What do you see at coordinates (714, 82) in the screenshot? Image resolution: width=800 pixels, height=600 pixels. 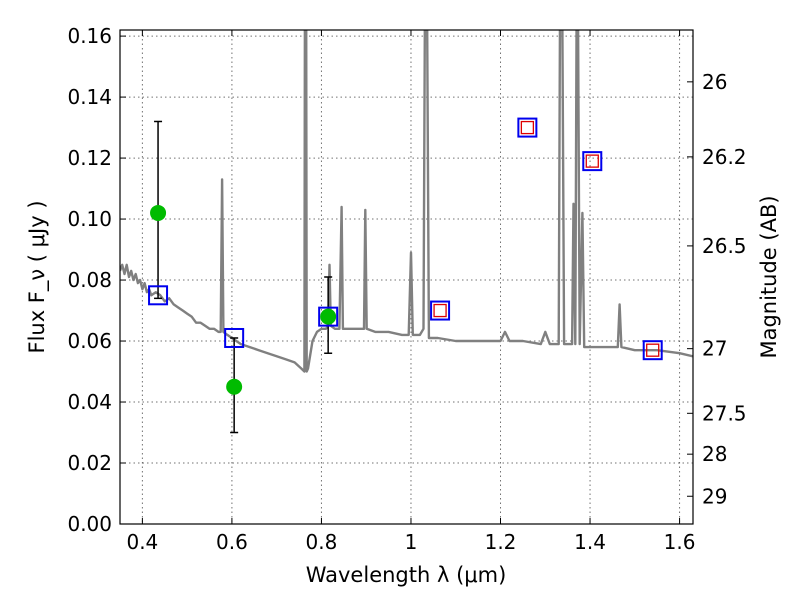 I see `right-tick-label: 26` at bounding box center [714, 82].